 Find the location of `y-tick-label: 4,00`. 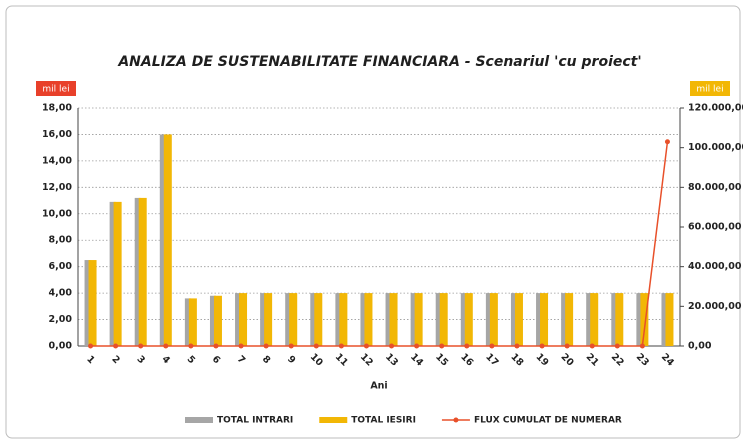

y-tick-label: 4,00 is located at coordinates (61, 293).